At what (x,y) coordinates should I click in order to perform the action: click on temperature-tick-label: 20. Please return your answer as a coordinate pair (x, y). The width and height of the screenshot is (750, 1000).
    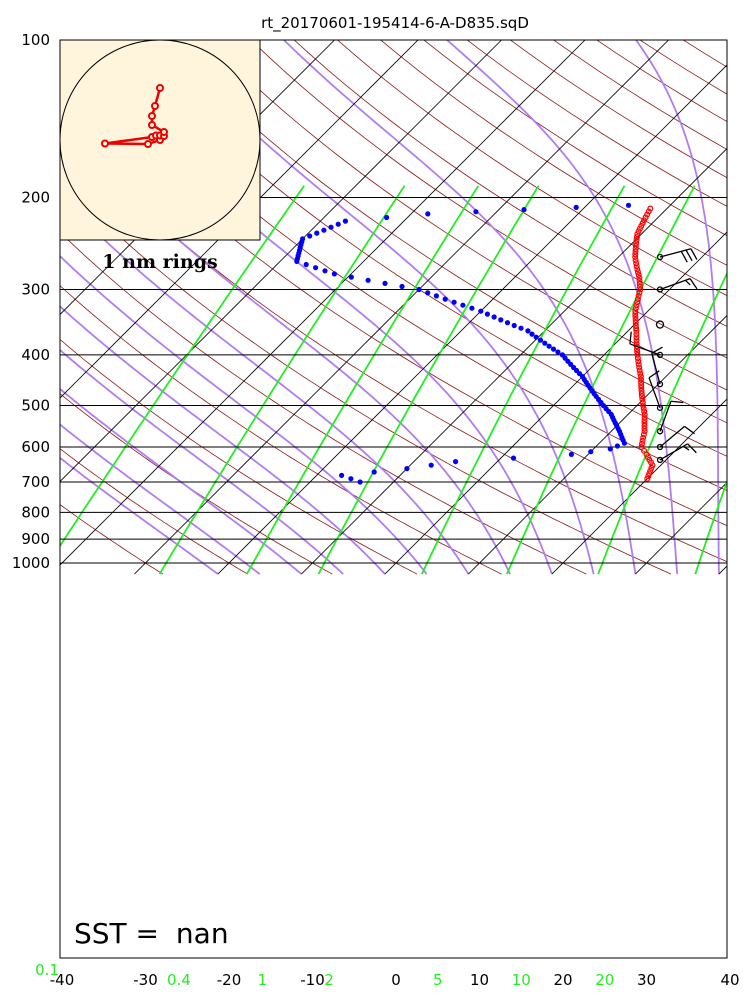
    Looking at the image, I should click on (562, 980).